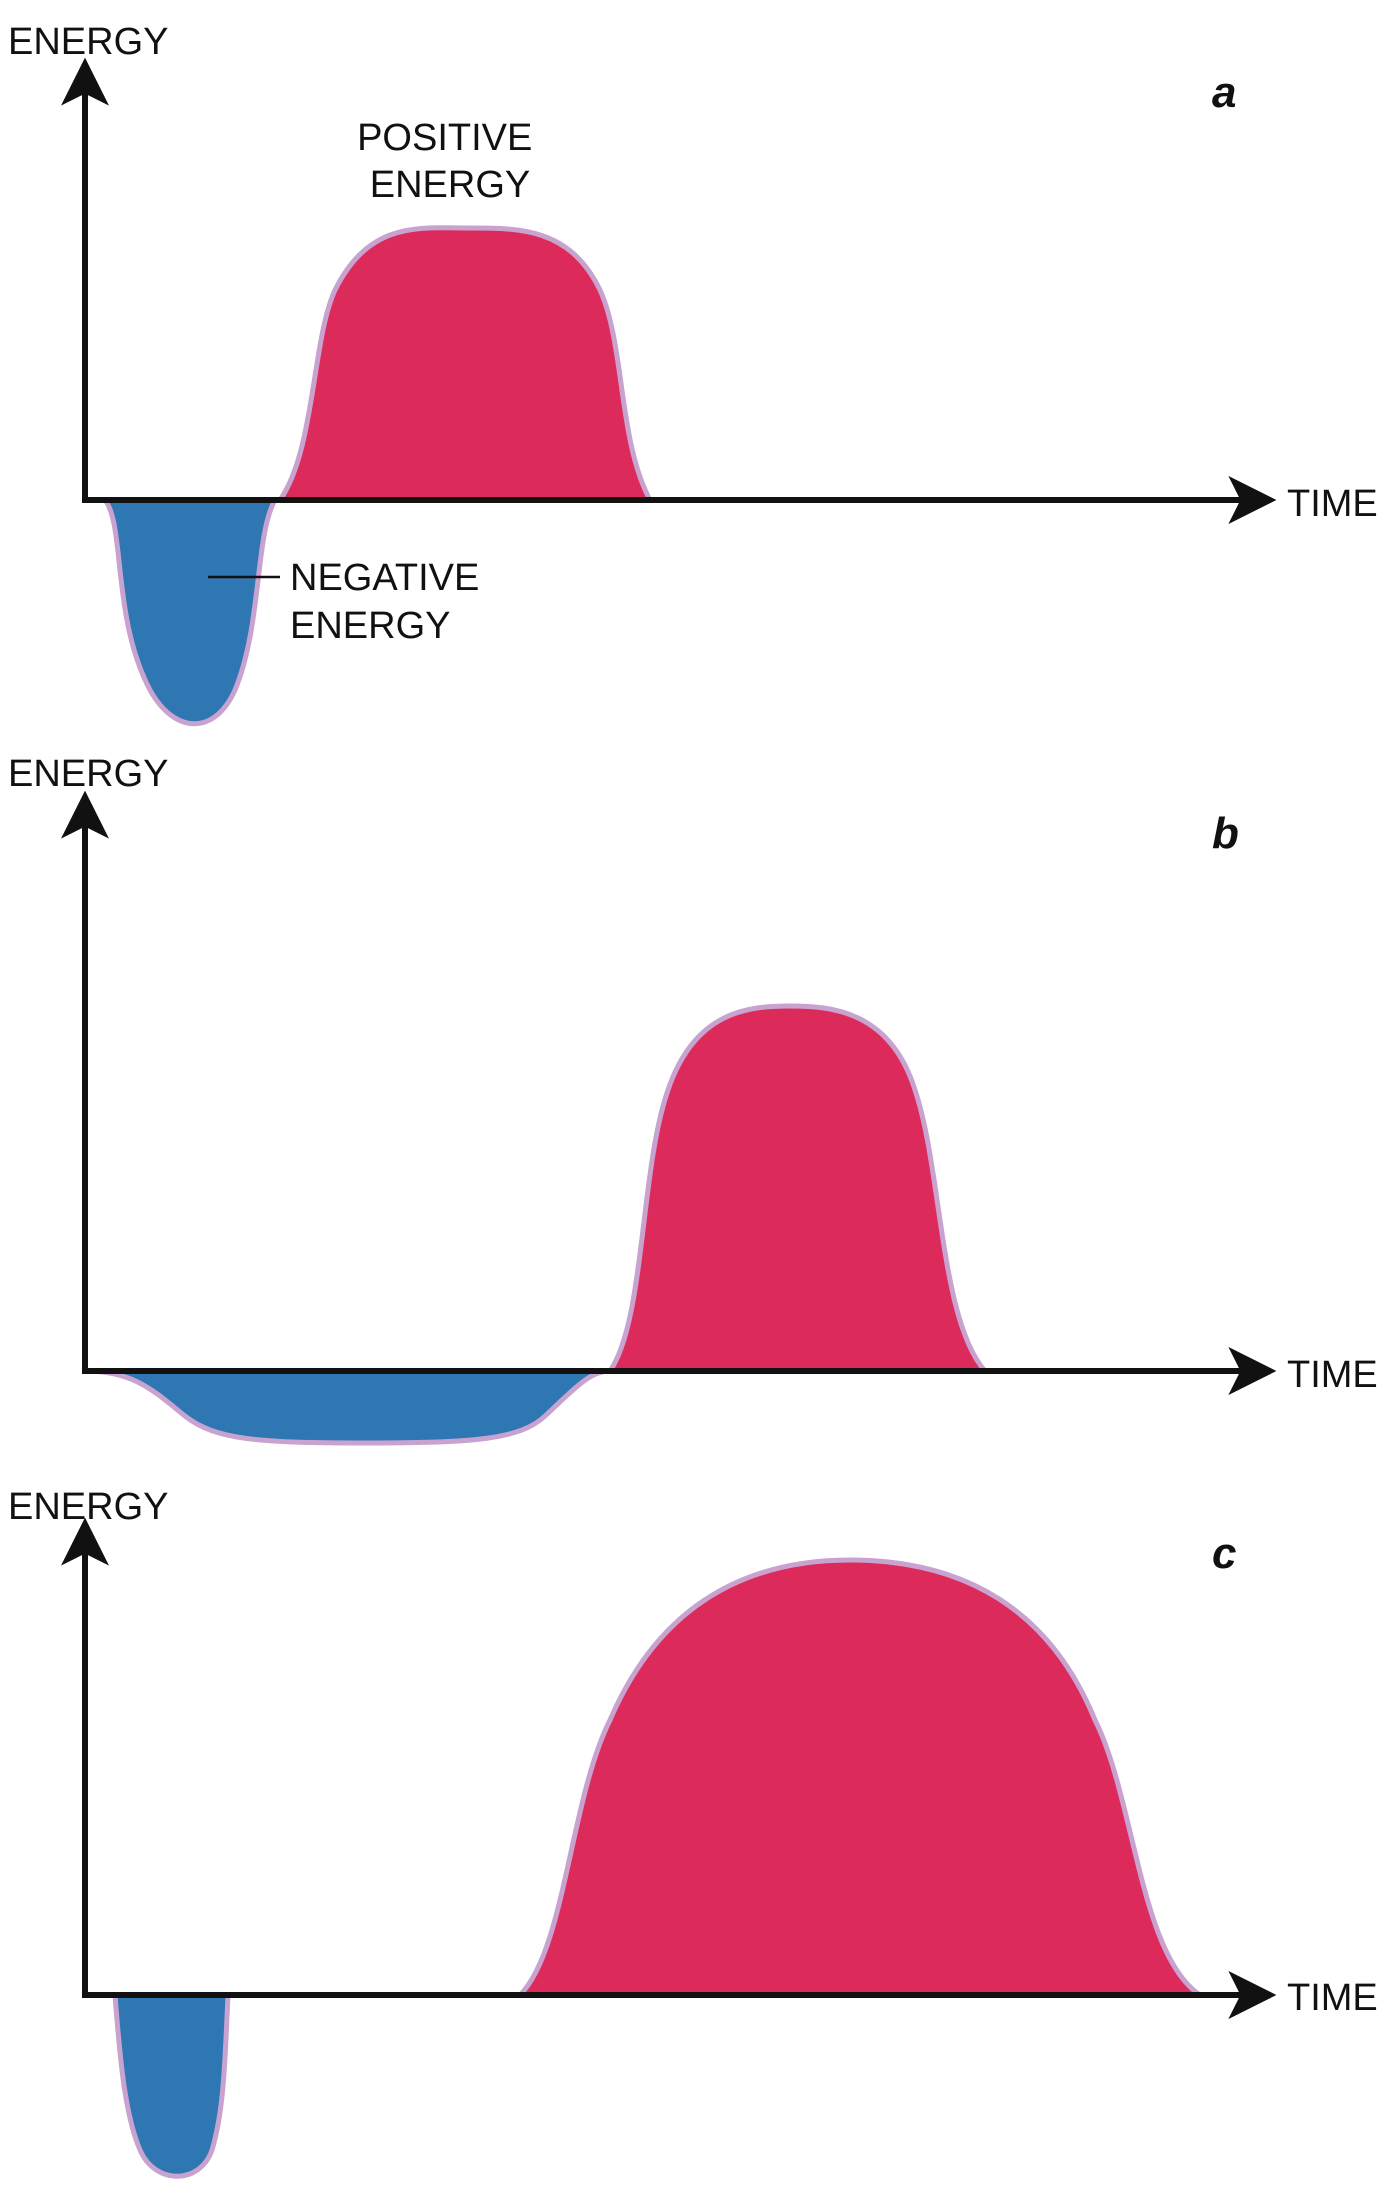  What do you see at coordinates (798, 1188) in the screenshot?
I see `panel-b-positive-energy-pulse` at bounding box center [798, 1188].